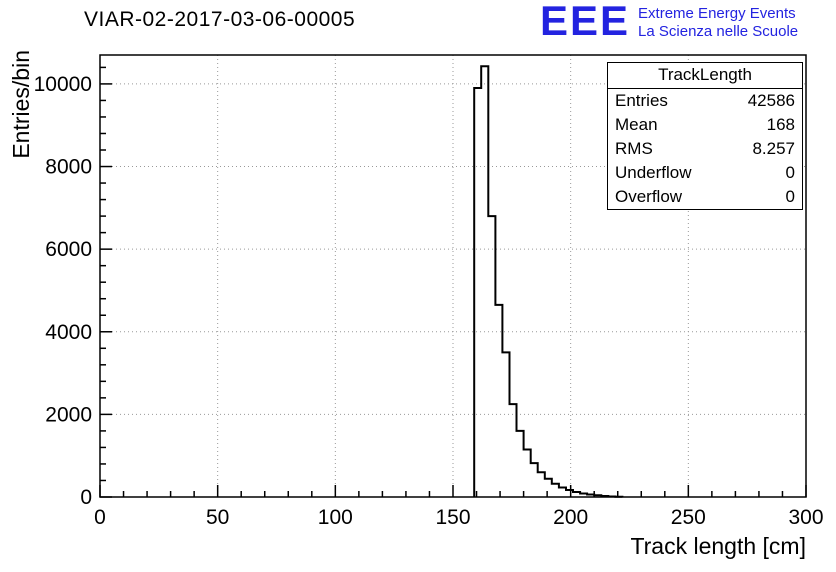 The height and width of the screenshot is (572, 836). I want to click on x-tick-label: 300, so click(805, 517).